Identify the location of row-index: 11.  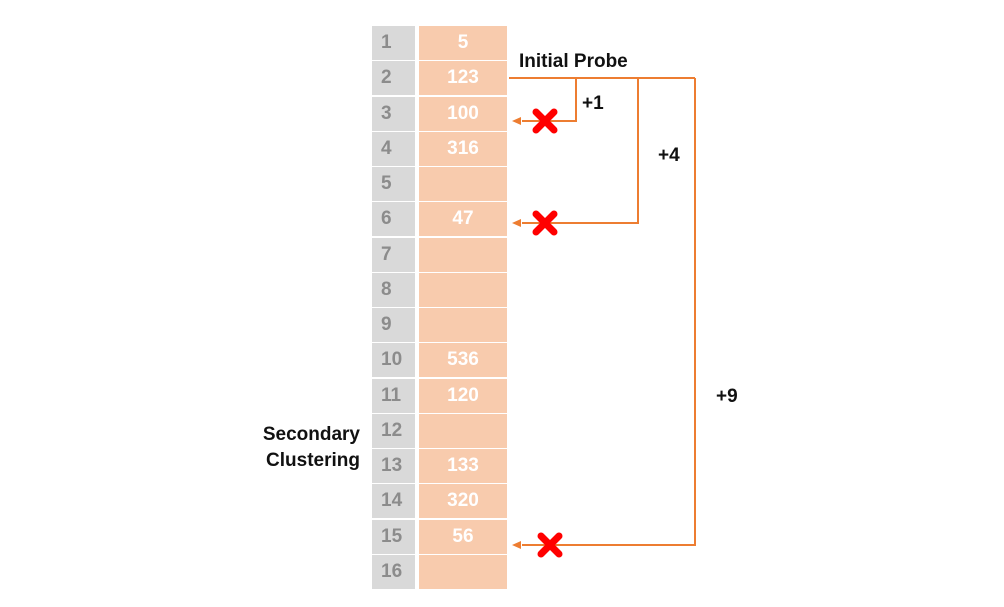
(393, 395).